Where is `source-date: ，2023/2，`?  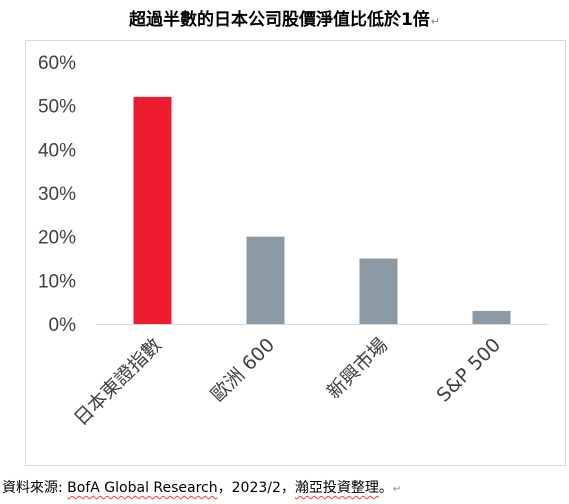
source-date: ，2023/2， is located at coordinates (256, 488).